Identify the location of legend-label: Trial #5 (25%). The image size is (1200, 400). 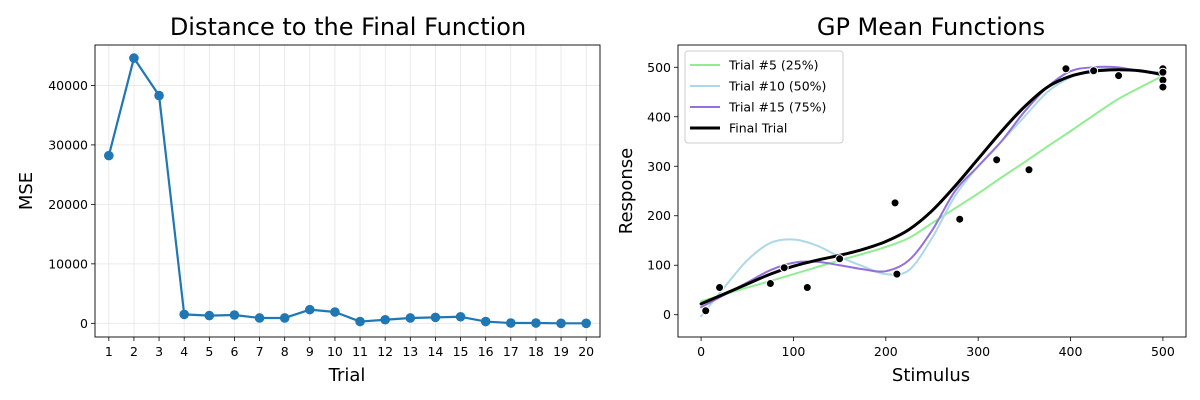
(773, 65).